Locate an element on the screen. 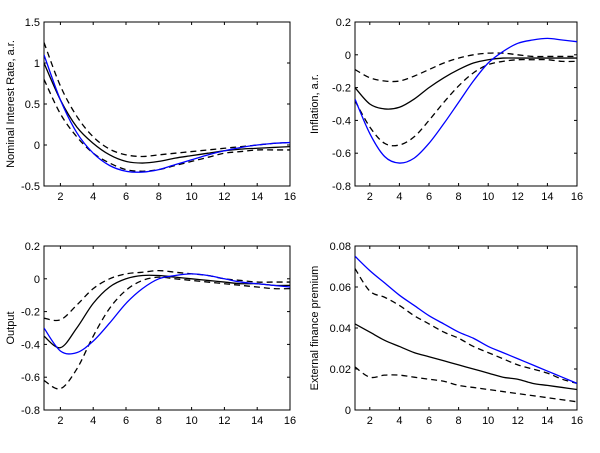 The height and width of the screenshot is (453, 600). axes-box is located at coordinates (466, 104).